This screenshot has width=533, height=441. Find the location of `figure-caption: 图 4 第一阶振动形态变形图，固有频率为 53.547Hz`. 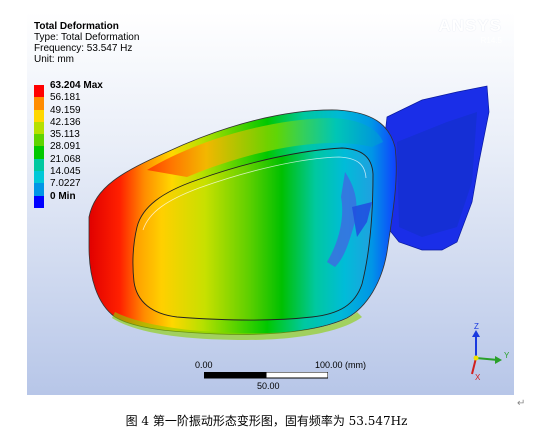

figure-caption: 图 4 第一阶振动形态变形图，固有频率为 53.547Hz is located at coordinates (266, 421).